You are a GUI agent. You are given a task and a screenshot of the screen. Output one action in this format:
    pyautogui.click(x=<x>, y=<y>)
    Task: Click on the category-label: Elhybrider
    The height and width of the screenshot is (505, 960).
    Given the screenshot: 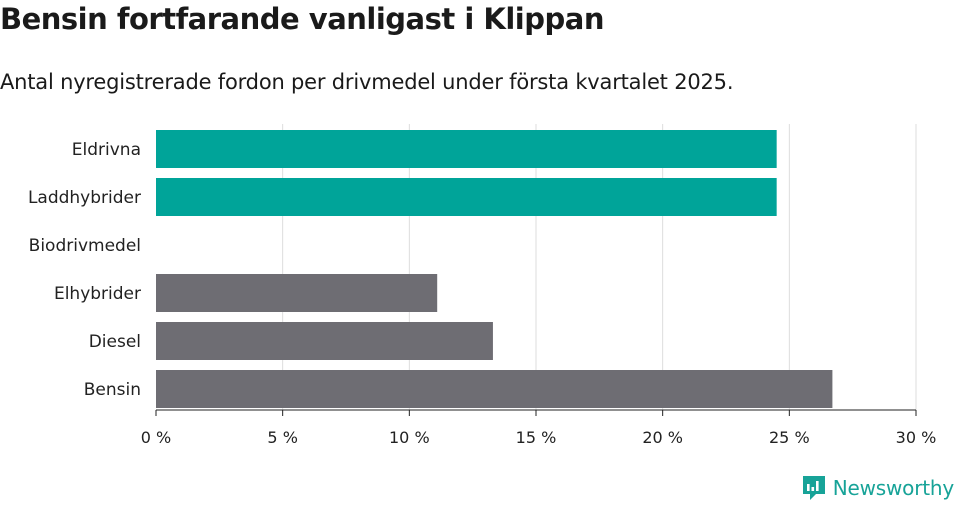 What is the action you would take?
    pyautogui.click(x=97, y=294)
    